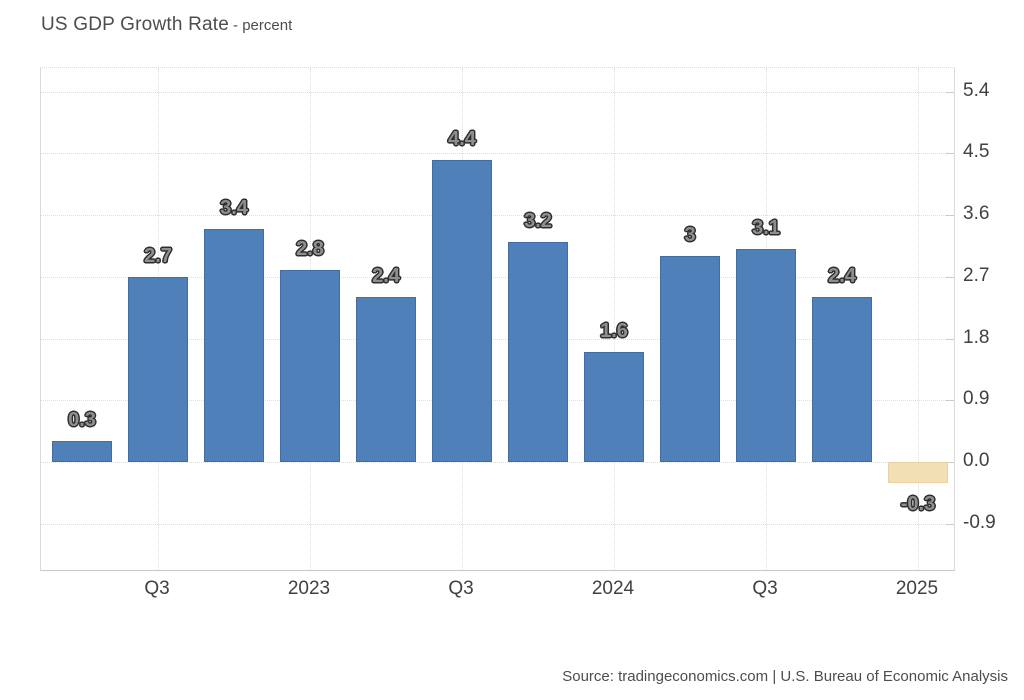 Image resolution: width=1024 pixels, height=700 pixels. I want to click on chart-subtitle-text: - percent, so click(263, 25).